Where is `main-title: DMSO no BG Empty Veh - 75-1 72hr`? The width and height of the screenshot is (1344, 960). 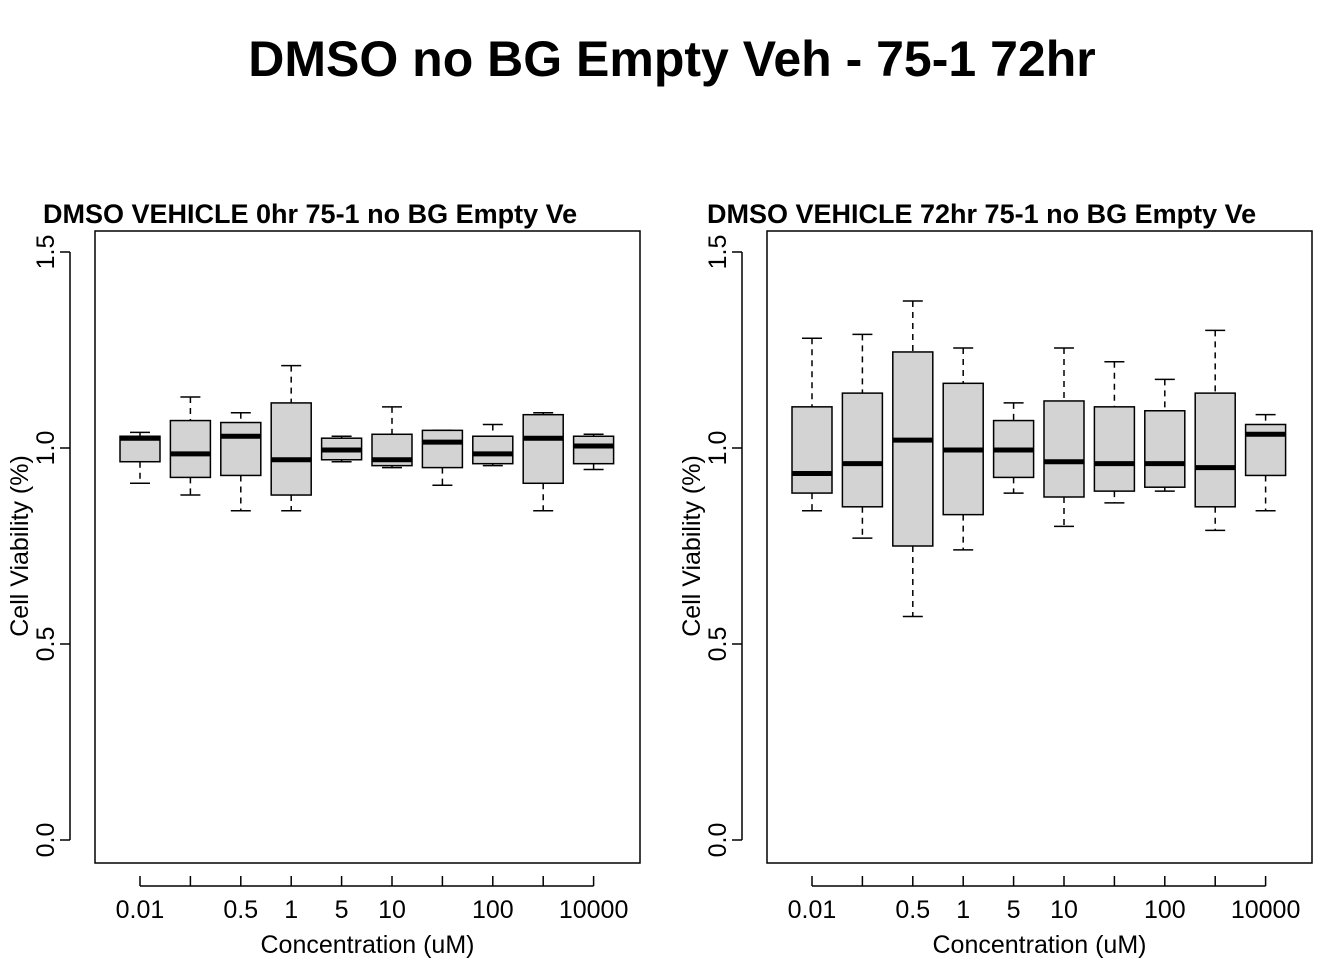
main-title: DMSO no BG Empty Veh - 75-1 72hr is located at coordinates (672, 59).